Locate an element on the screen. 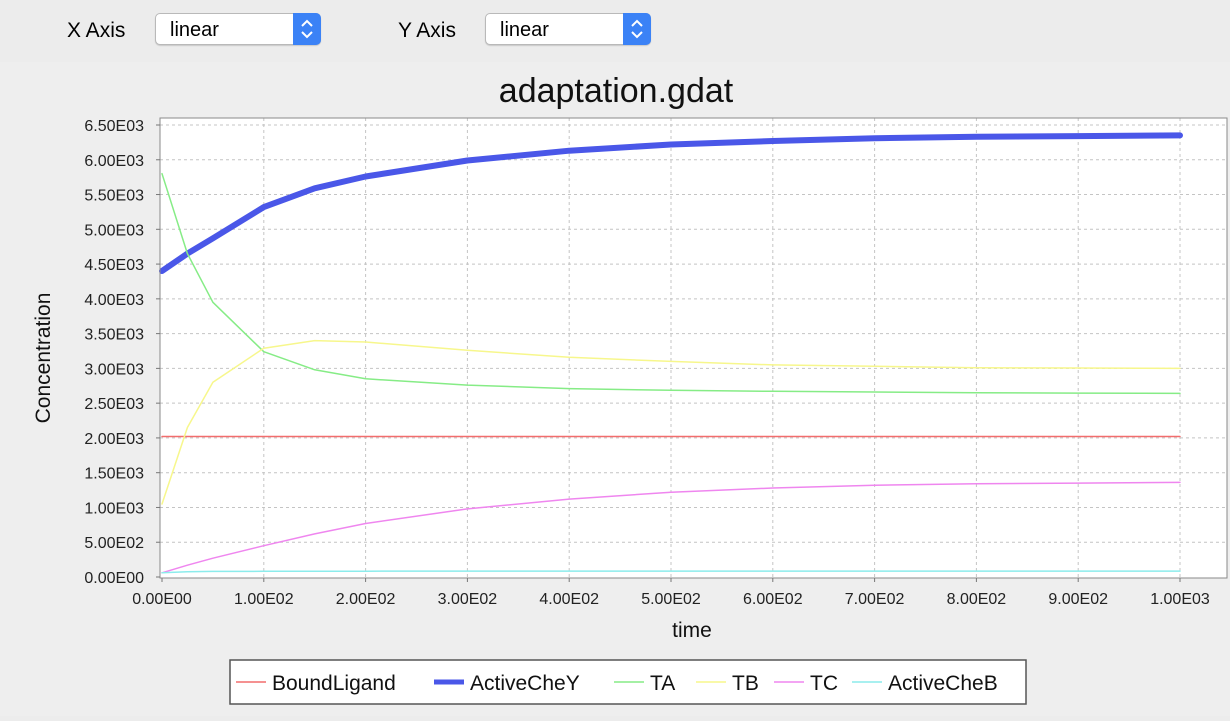  x-tick-label: 5.00E02 is located at coordinates (671, 599).